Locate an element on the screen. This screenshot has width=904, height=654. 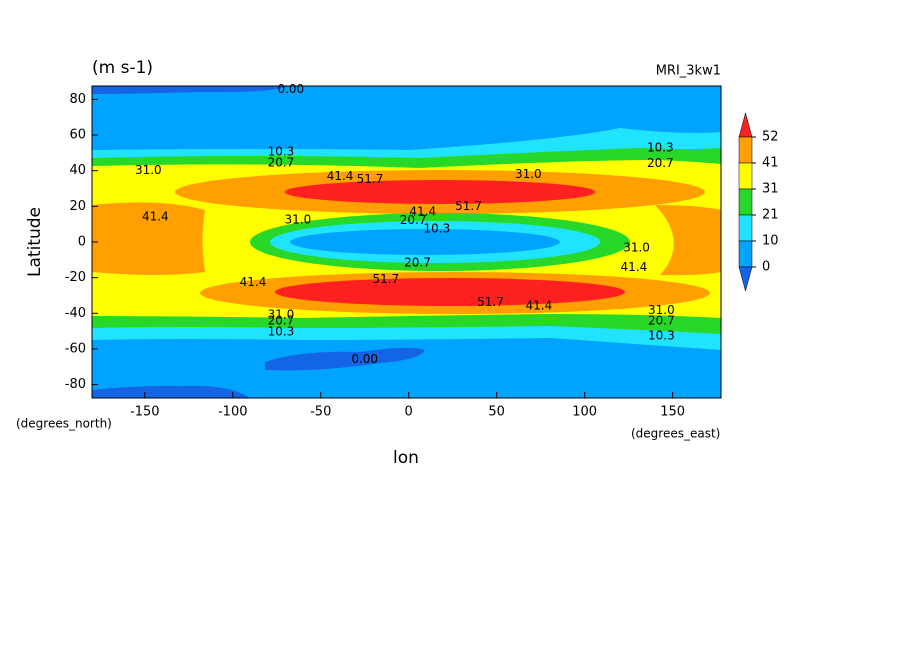
y-tick-label: 80 is located at coordinates (77, 99).